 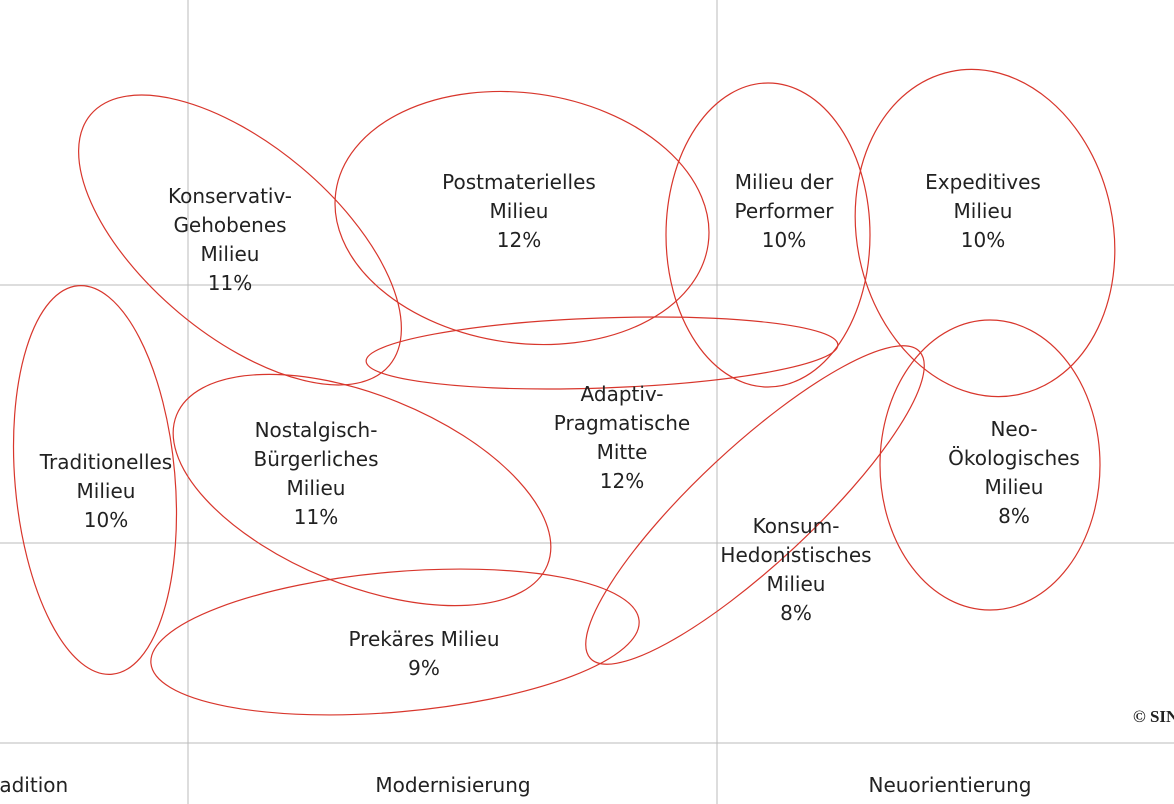 I want to click on milieu-label: Konservativ-, so click(x=230, y=196).